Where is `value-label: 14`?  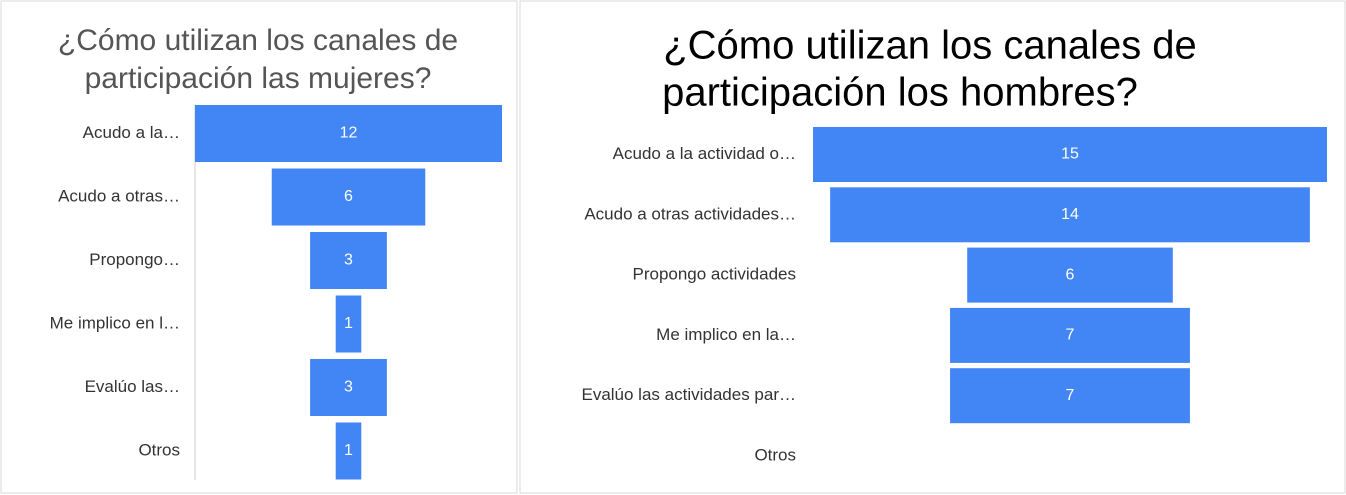 value-label: 14 is located at coordinates (1070, 214).